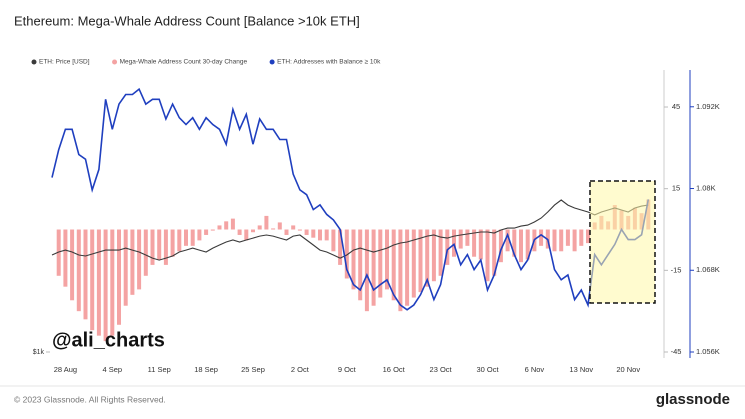  Describe the element at coordinates (441, 369) in the screenshot. I see `x-tick-label: 23 Oct` at that location.